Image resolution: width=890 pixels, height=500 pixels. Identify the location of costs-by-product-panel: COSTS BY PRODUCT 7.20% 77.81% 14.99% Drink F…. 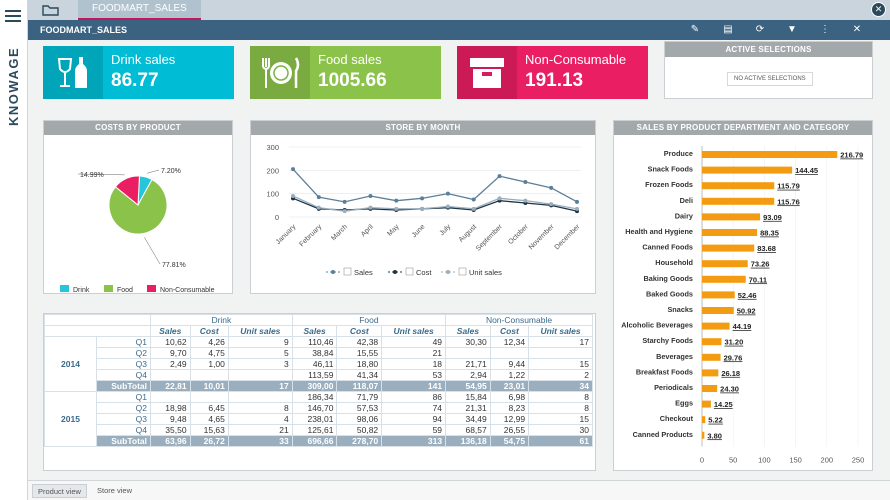
(138, 207).